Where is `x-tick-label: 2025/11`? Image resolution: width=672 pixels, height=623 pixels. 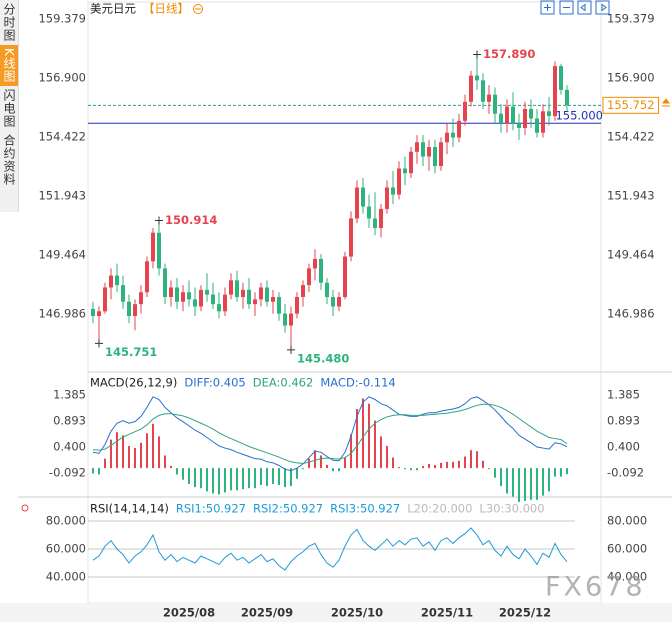 x-tick-label: 2025/11 is located at coordinates (447, 613).